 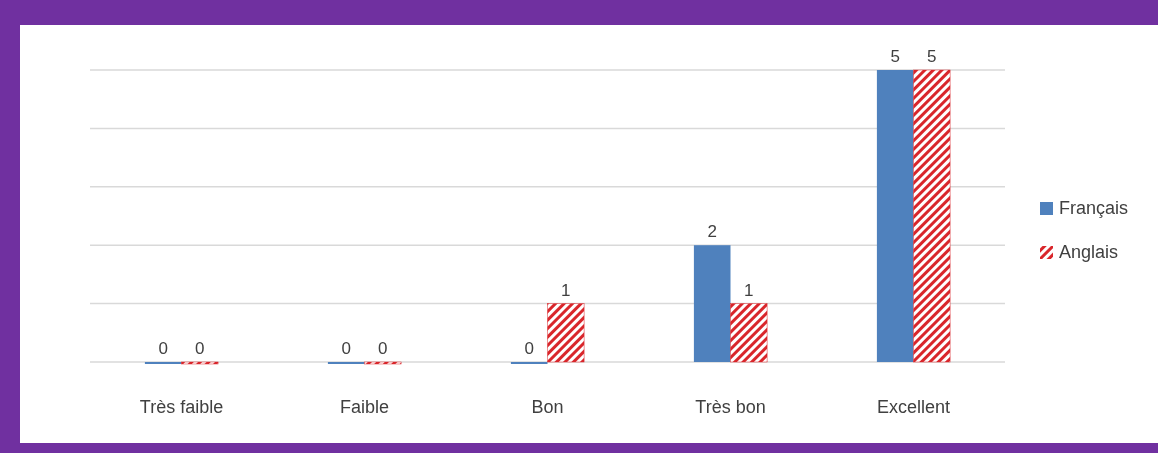 What do you see at coordinates (913, 407) in the screenshot?
I see `x-tick-label: Excellent` at bounding box center [913, 407].